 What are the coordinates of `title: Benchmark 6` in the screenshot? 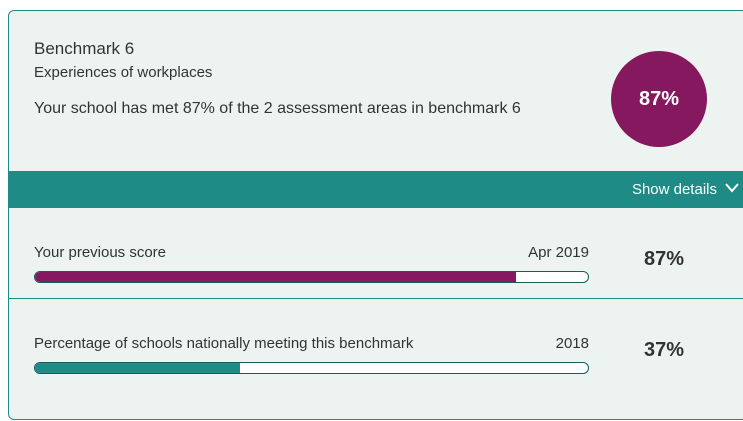 It's located at (84, 48).